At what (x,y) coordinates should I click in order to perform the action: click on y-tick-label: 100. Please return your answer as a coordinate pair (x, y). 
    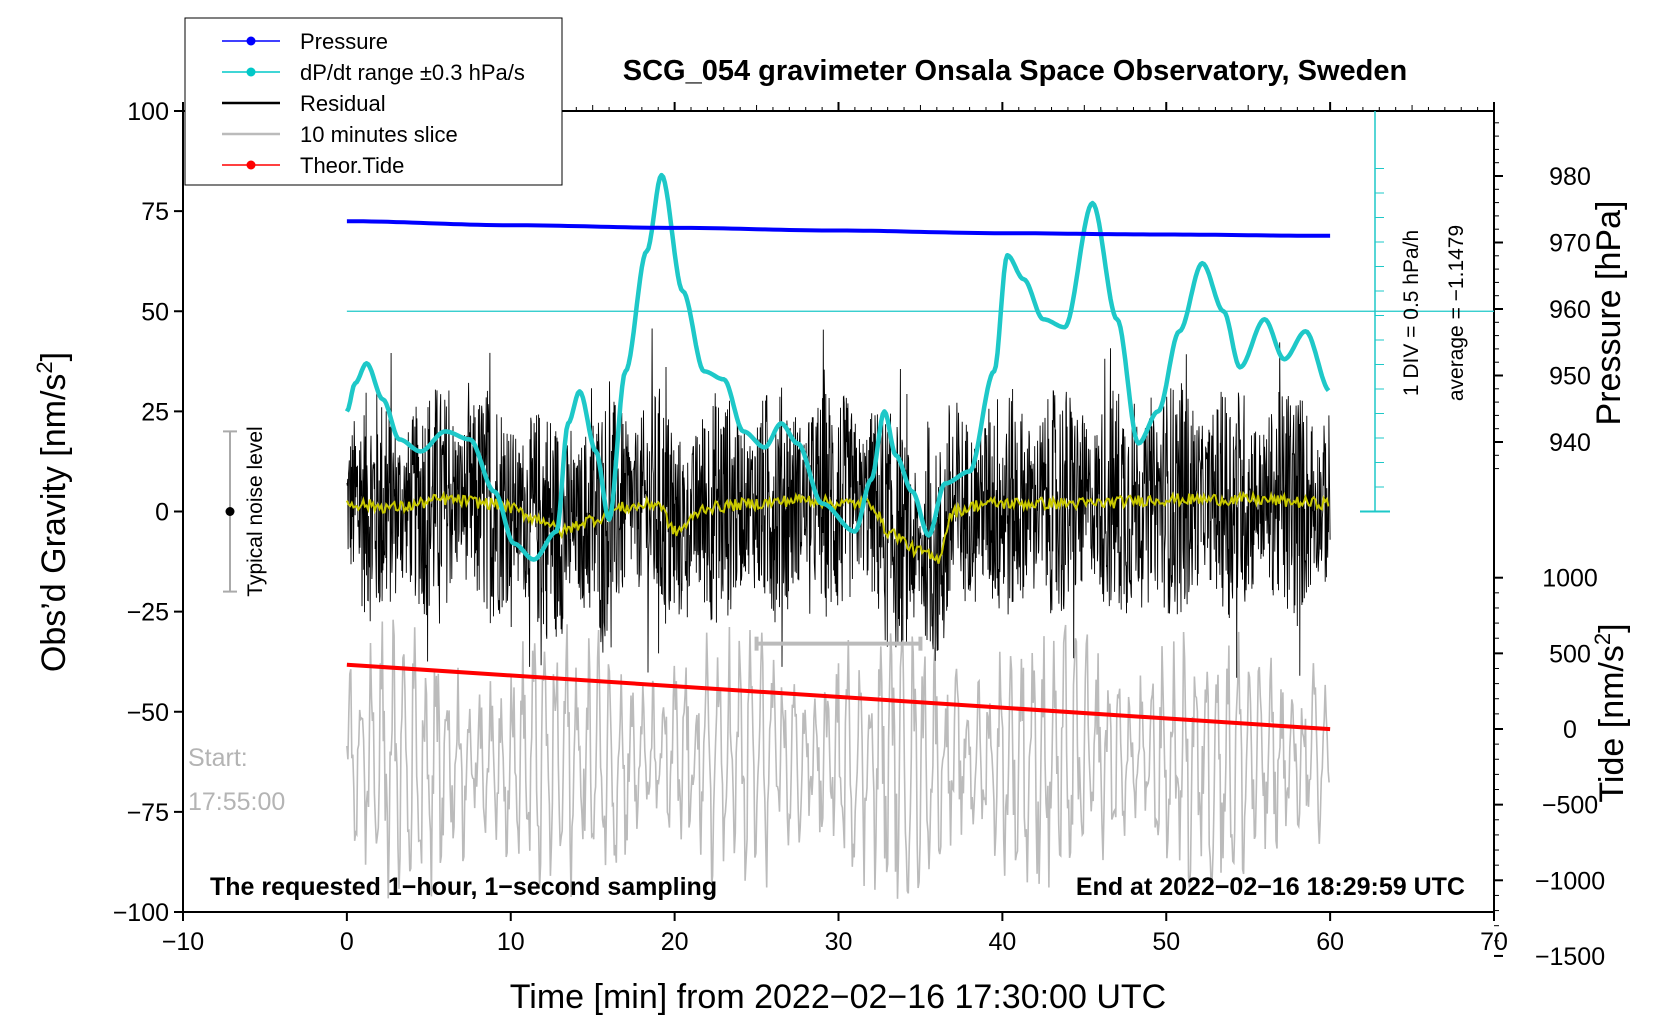
    Looking at the image, I should click on (148, 112).